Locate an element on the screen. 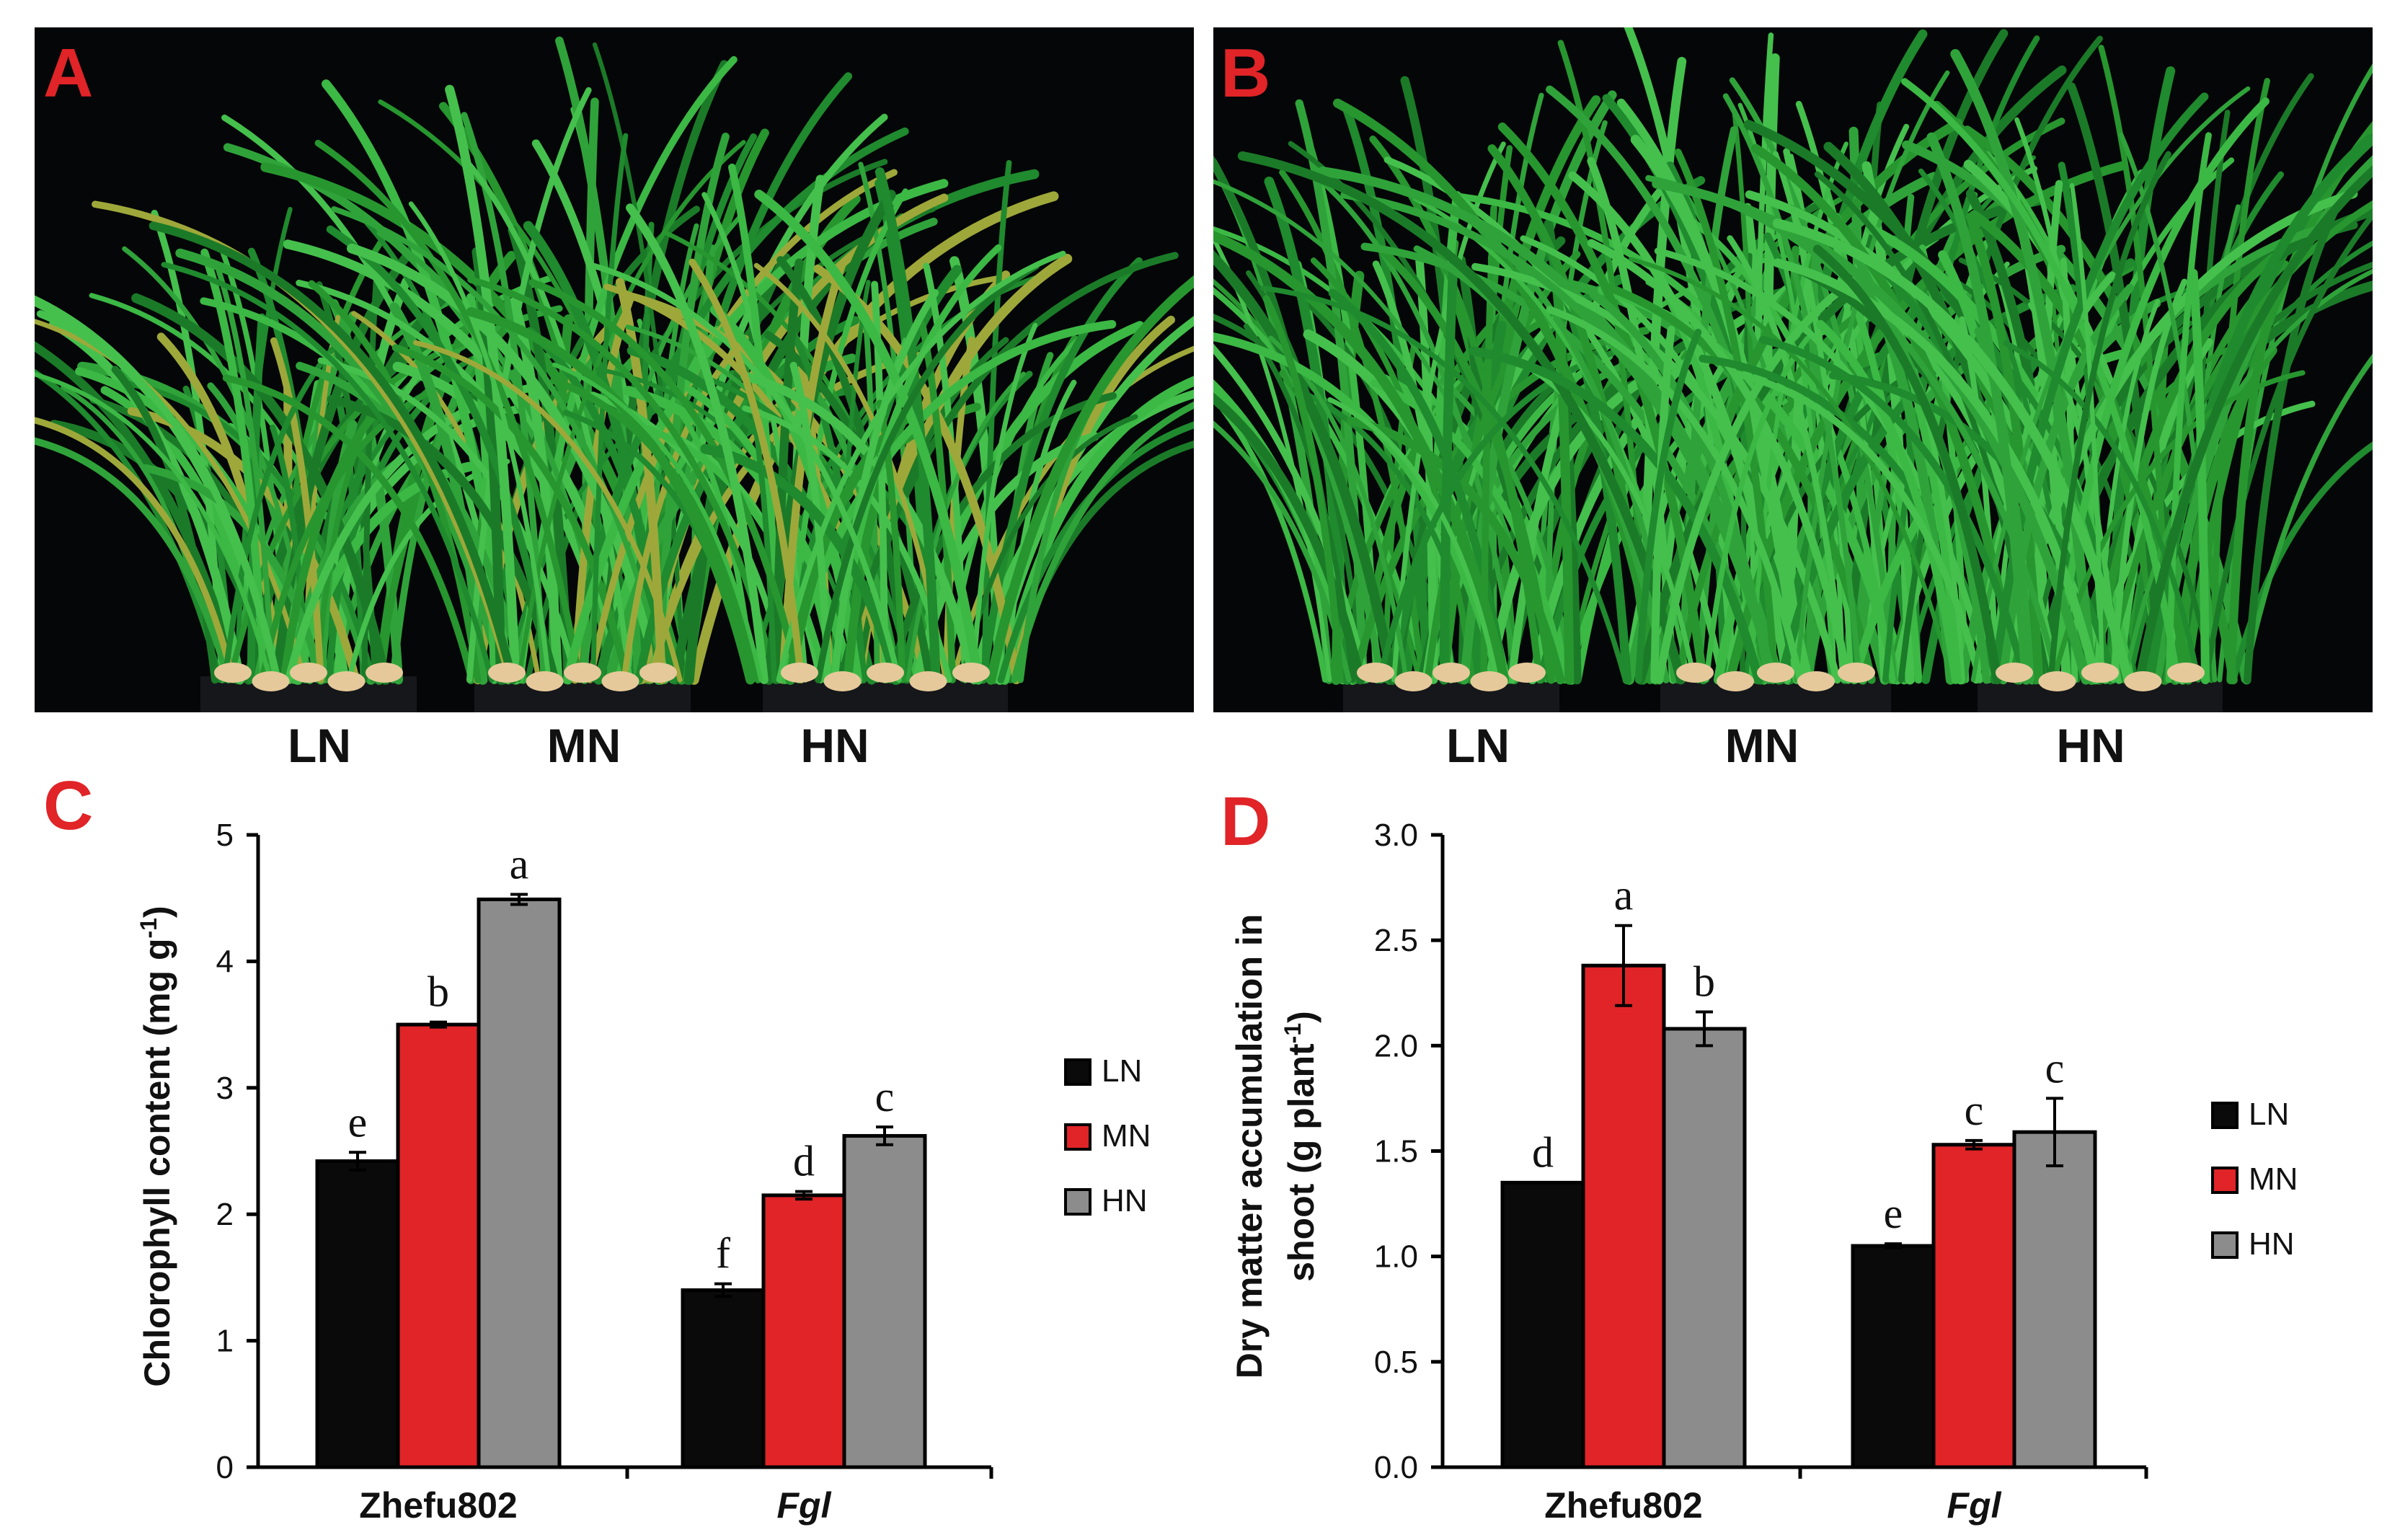 This screenshot has height=1540, width=2400. photo-a-label-ln: LN is located at coordinates (319, 745).